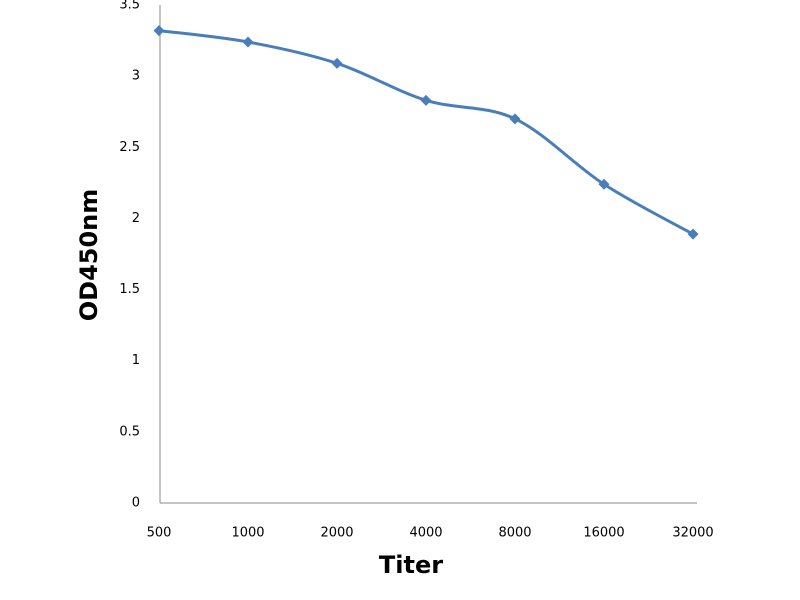 The height and width of the screenshot is (600, 800). I want to click on y-tick-label: 2.5, so click(129, 147).